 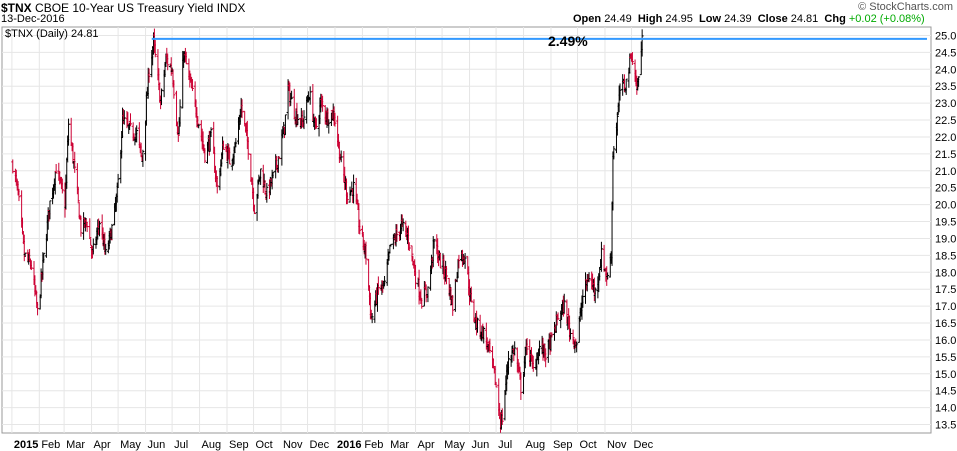 What do you see at coordinates (568, 41) in the screenshot?
I see `annotation-label: 2.49%` at bounding box center [568, 41].